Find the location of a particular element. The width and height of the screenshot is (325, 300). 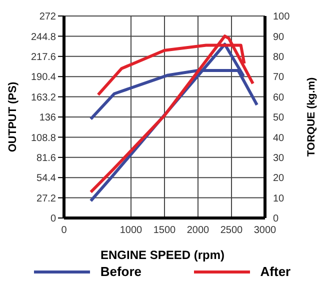

y2-tick-label: 40 is located at coordinates (279, 138).